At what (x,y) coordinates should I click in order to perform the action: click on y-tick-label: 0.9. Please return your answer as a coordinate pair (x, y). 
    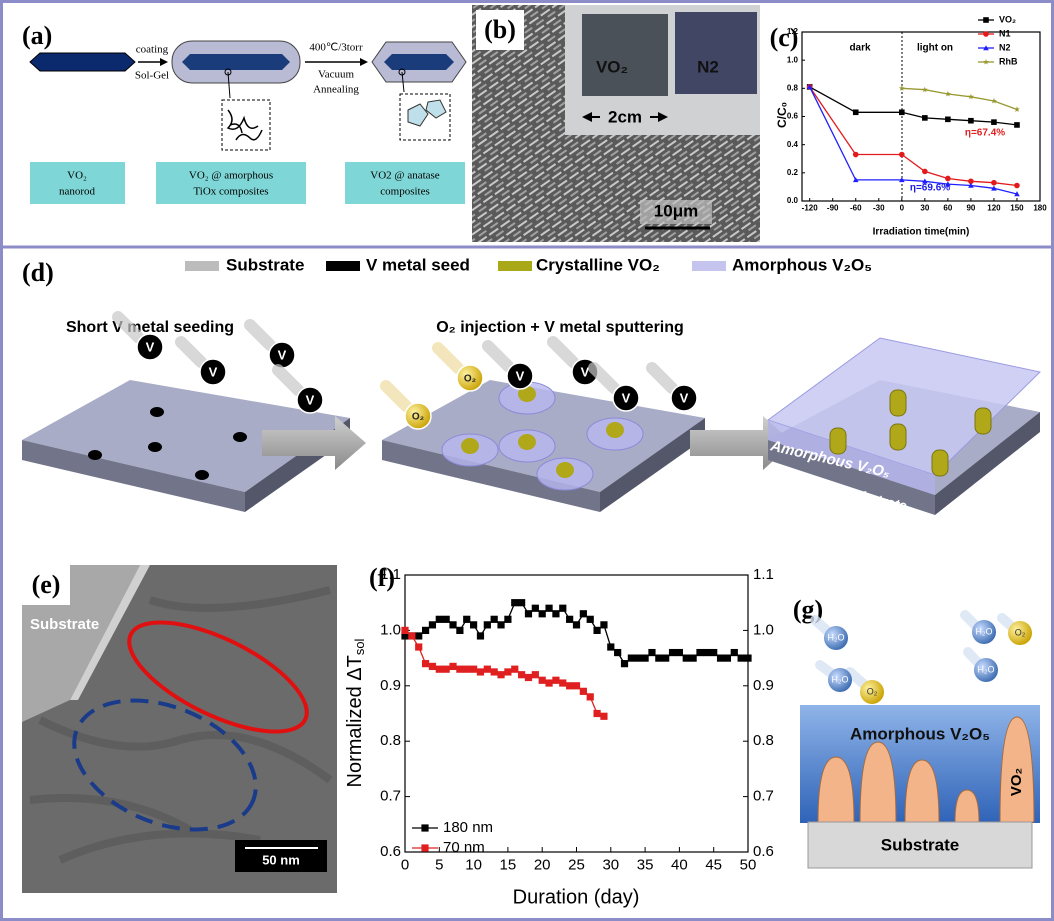
    Looking at the image, I should click on (390, 685).